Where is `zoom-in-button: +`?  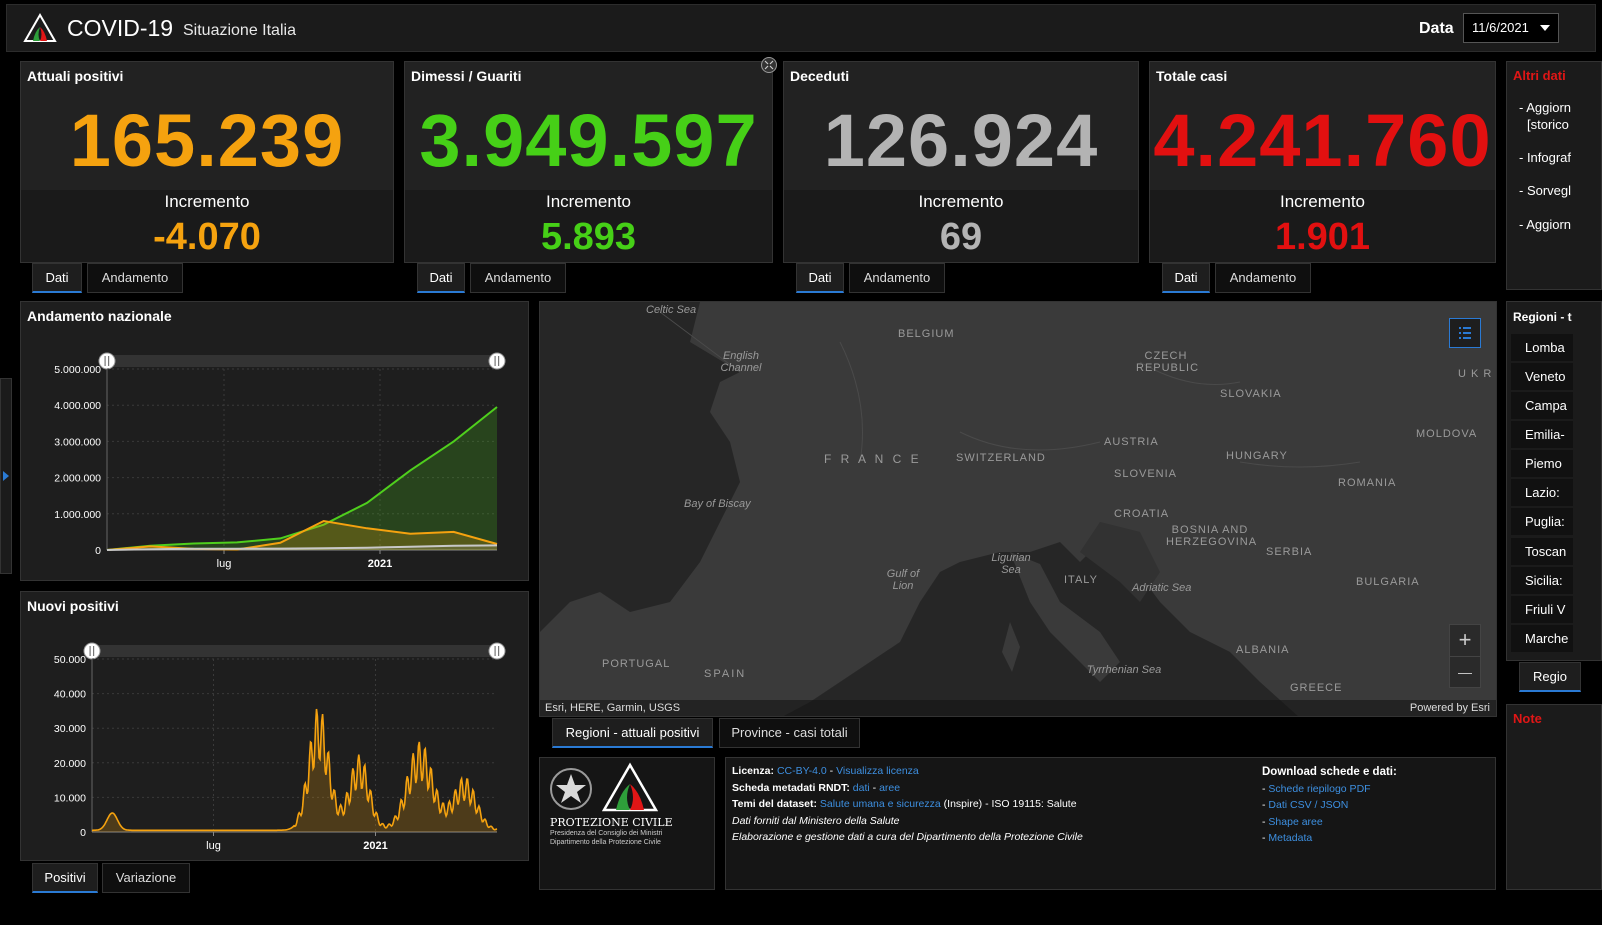
zoom-in-button: + is located at coordinates (1465, 641).